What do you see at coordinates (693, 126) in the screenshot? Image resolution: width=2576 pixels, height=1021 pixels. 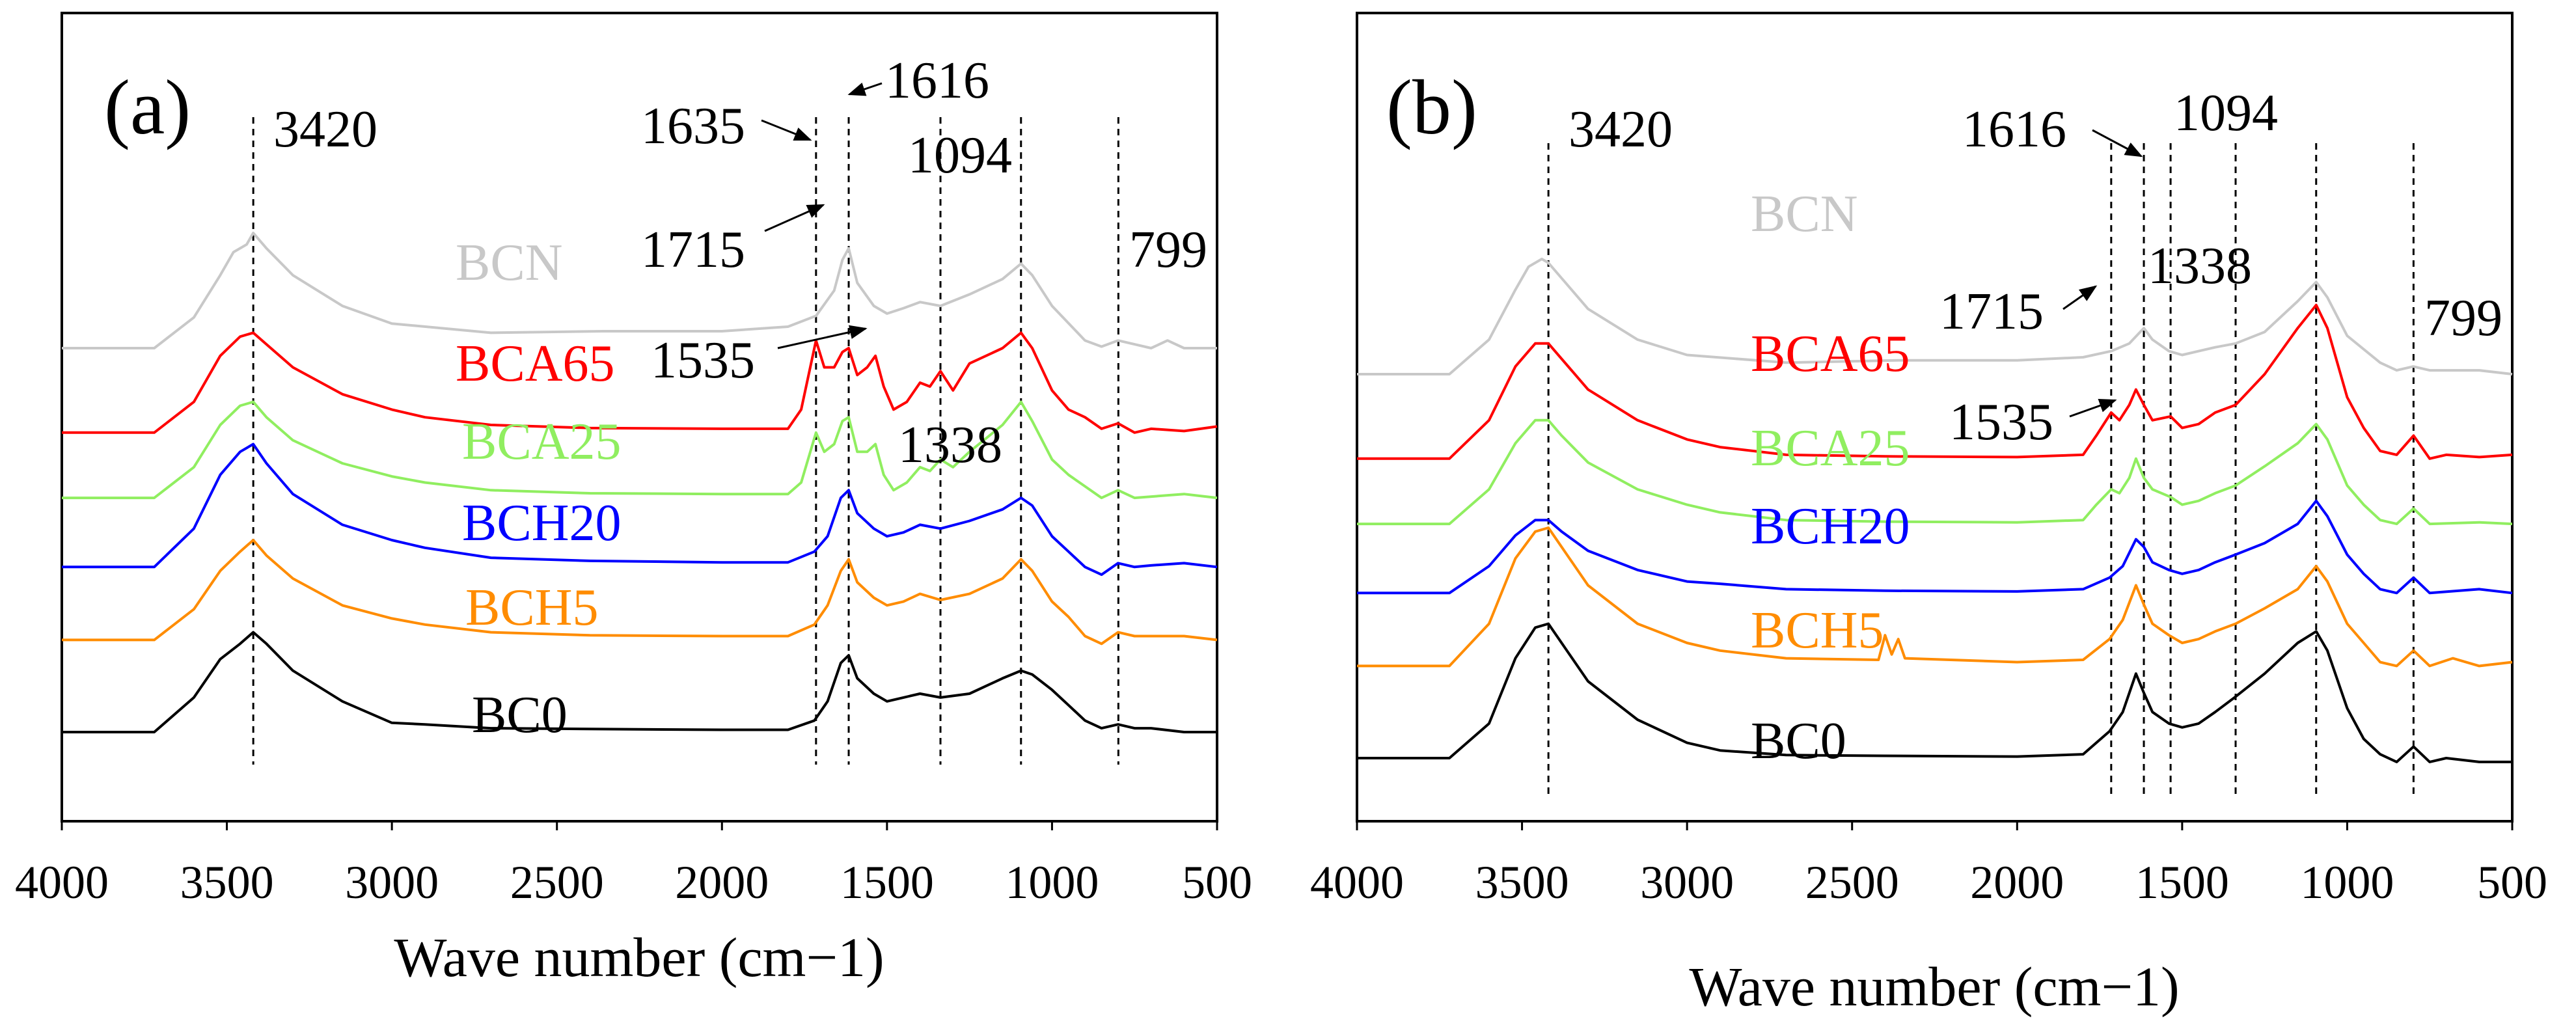 I see `panel-a-annotation-1635: 1635` at bounding box center [693, 126].